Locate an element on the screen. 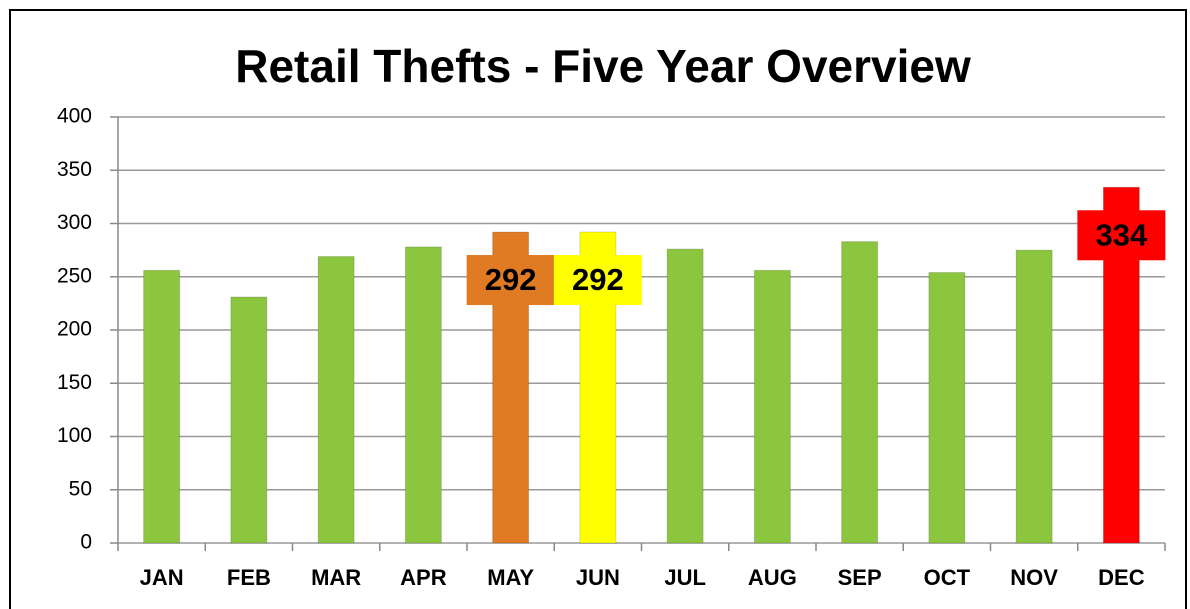 The image size is (1190, 609). x-tick-label: NOV is located at coordinates (1034, 577).